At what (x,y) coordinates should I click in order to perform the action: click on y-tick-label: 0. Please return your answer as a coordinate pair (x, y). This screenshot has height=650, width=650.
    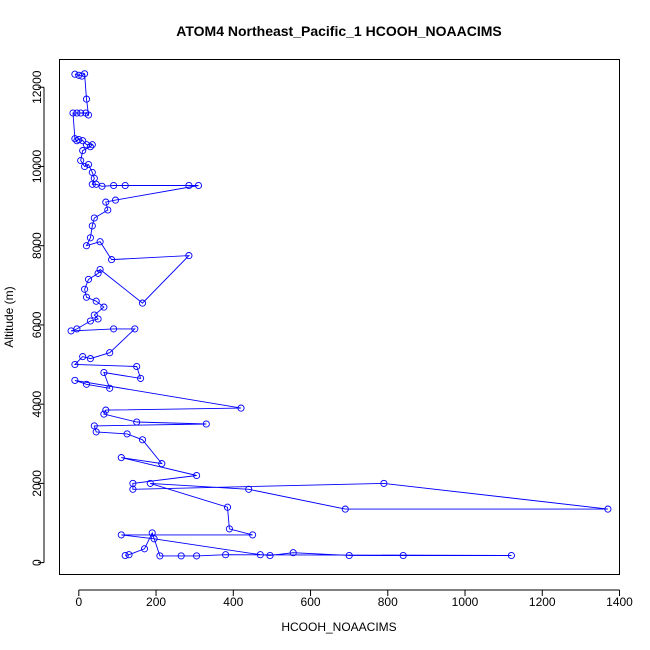
    Looking at the image, I should click on (37, 562).